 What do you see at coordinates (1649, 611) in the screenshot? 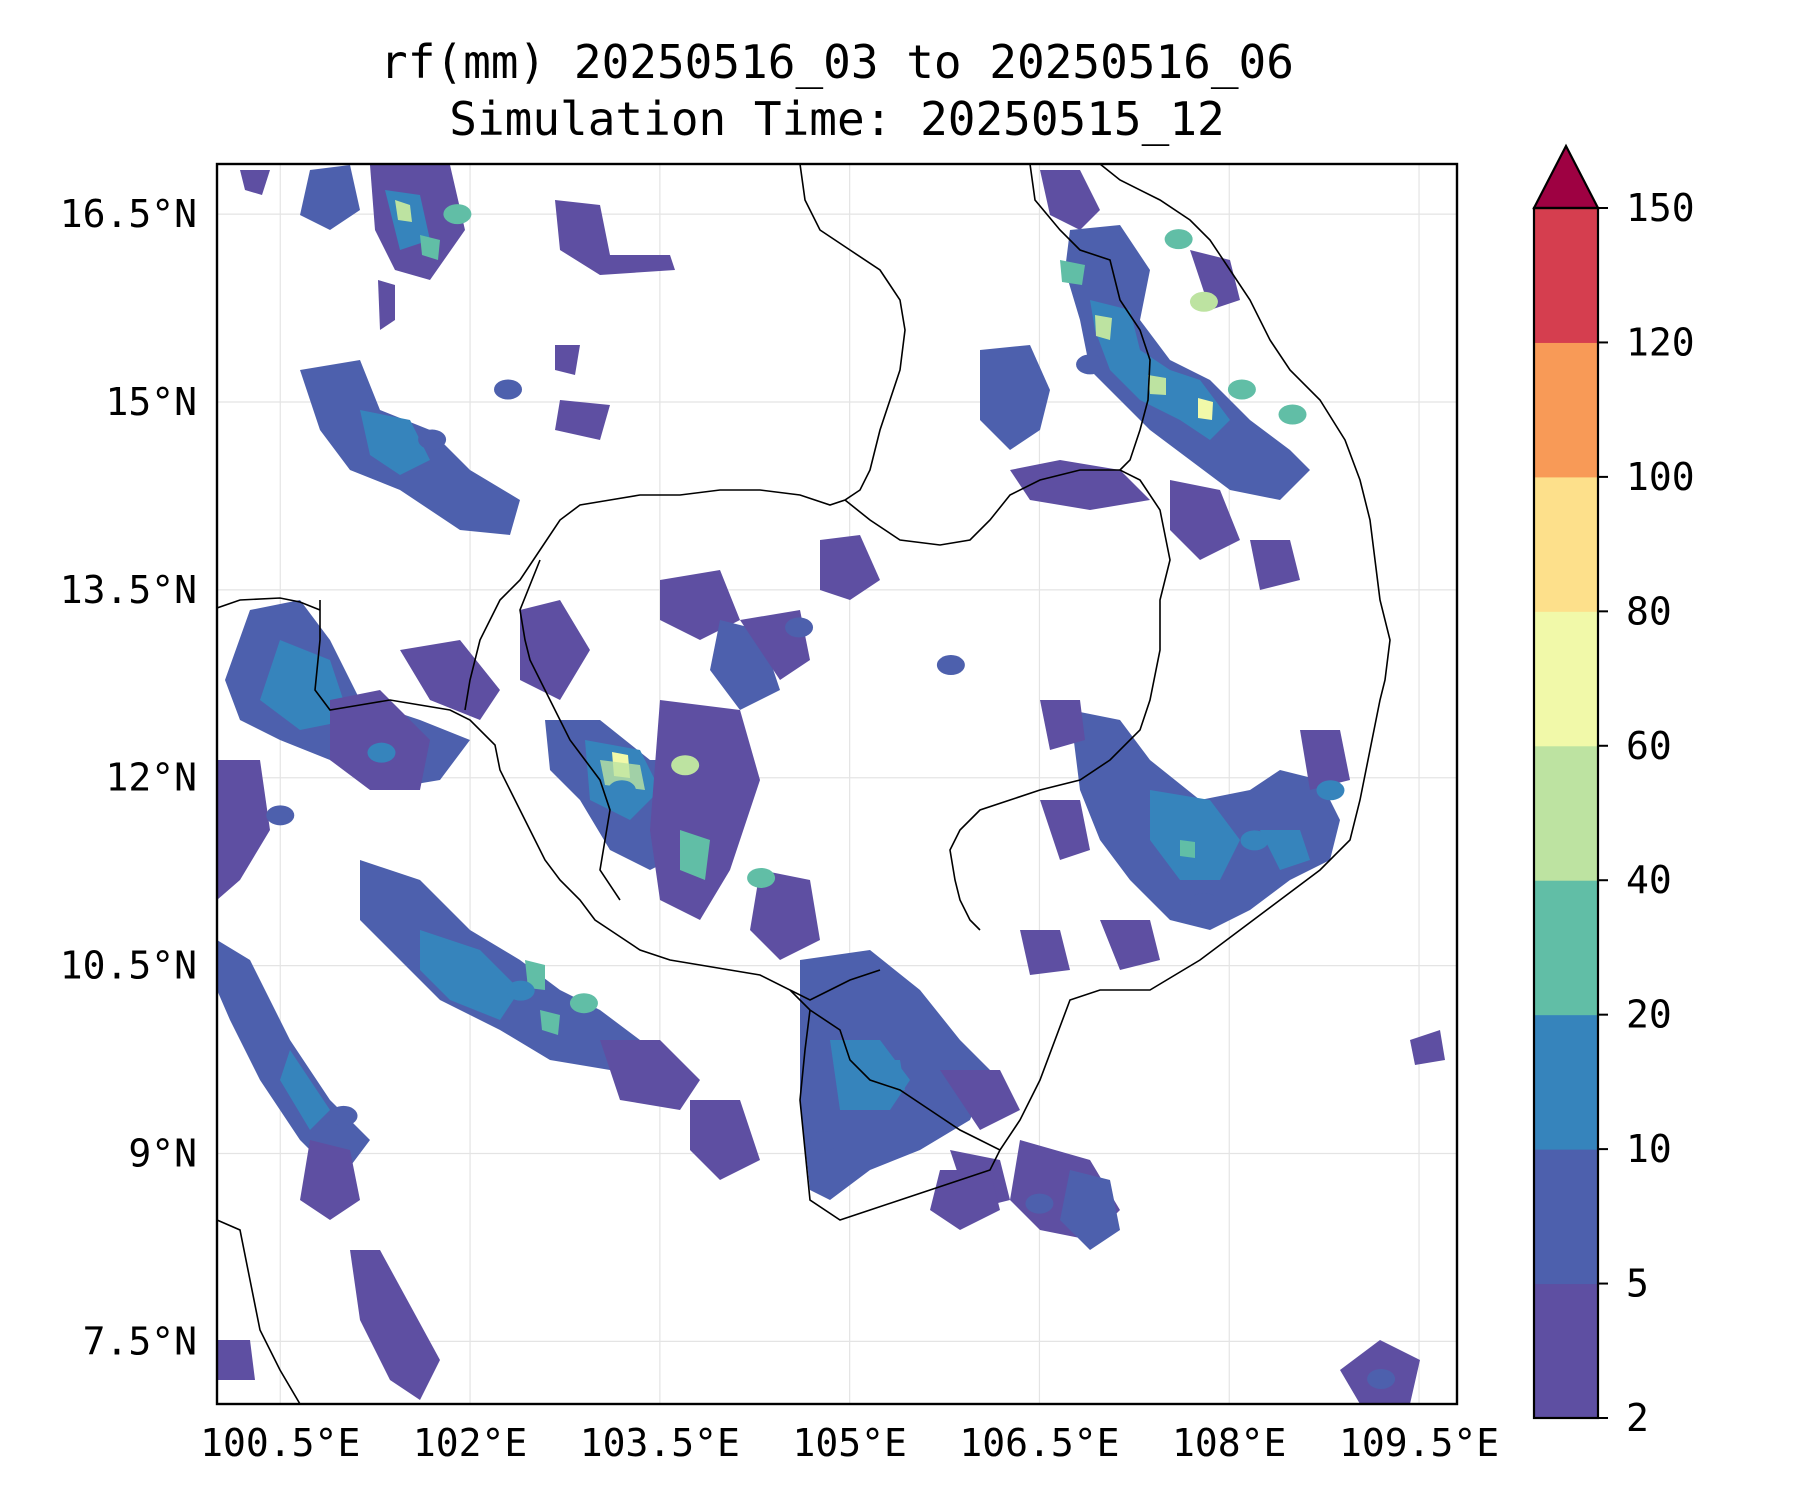
I see `colorbar-tick-label: 80` at bounding box center [1649, 611].